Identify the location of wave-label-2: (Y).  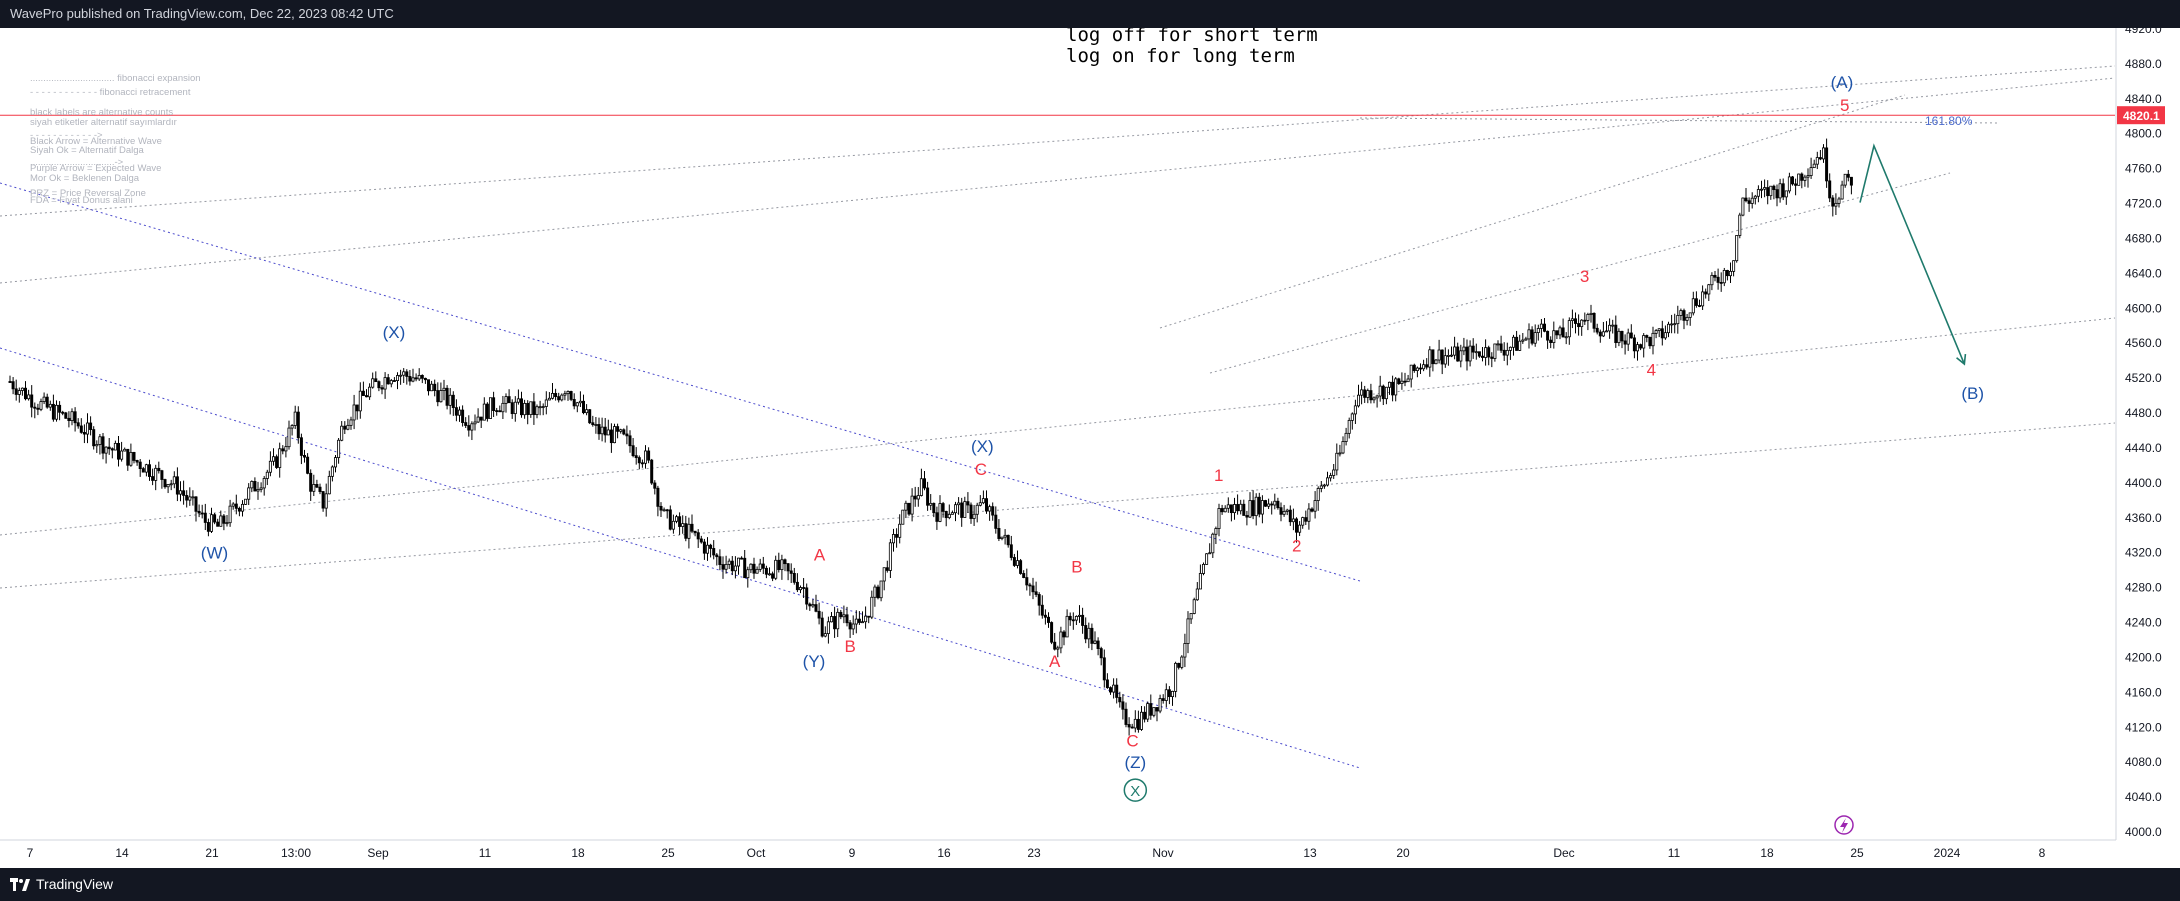
(814, 661).